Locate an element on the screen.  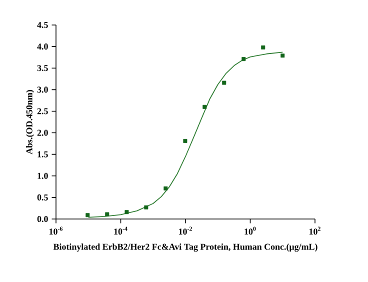
y-tick-label: 2.0 is located at coordinates (42, 133).